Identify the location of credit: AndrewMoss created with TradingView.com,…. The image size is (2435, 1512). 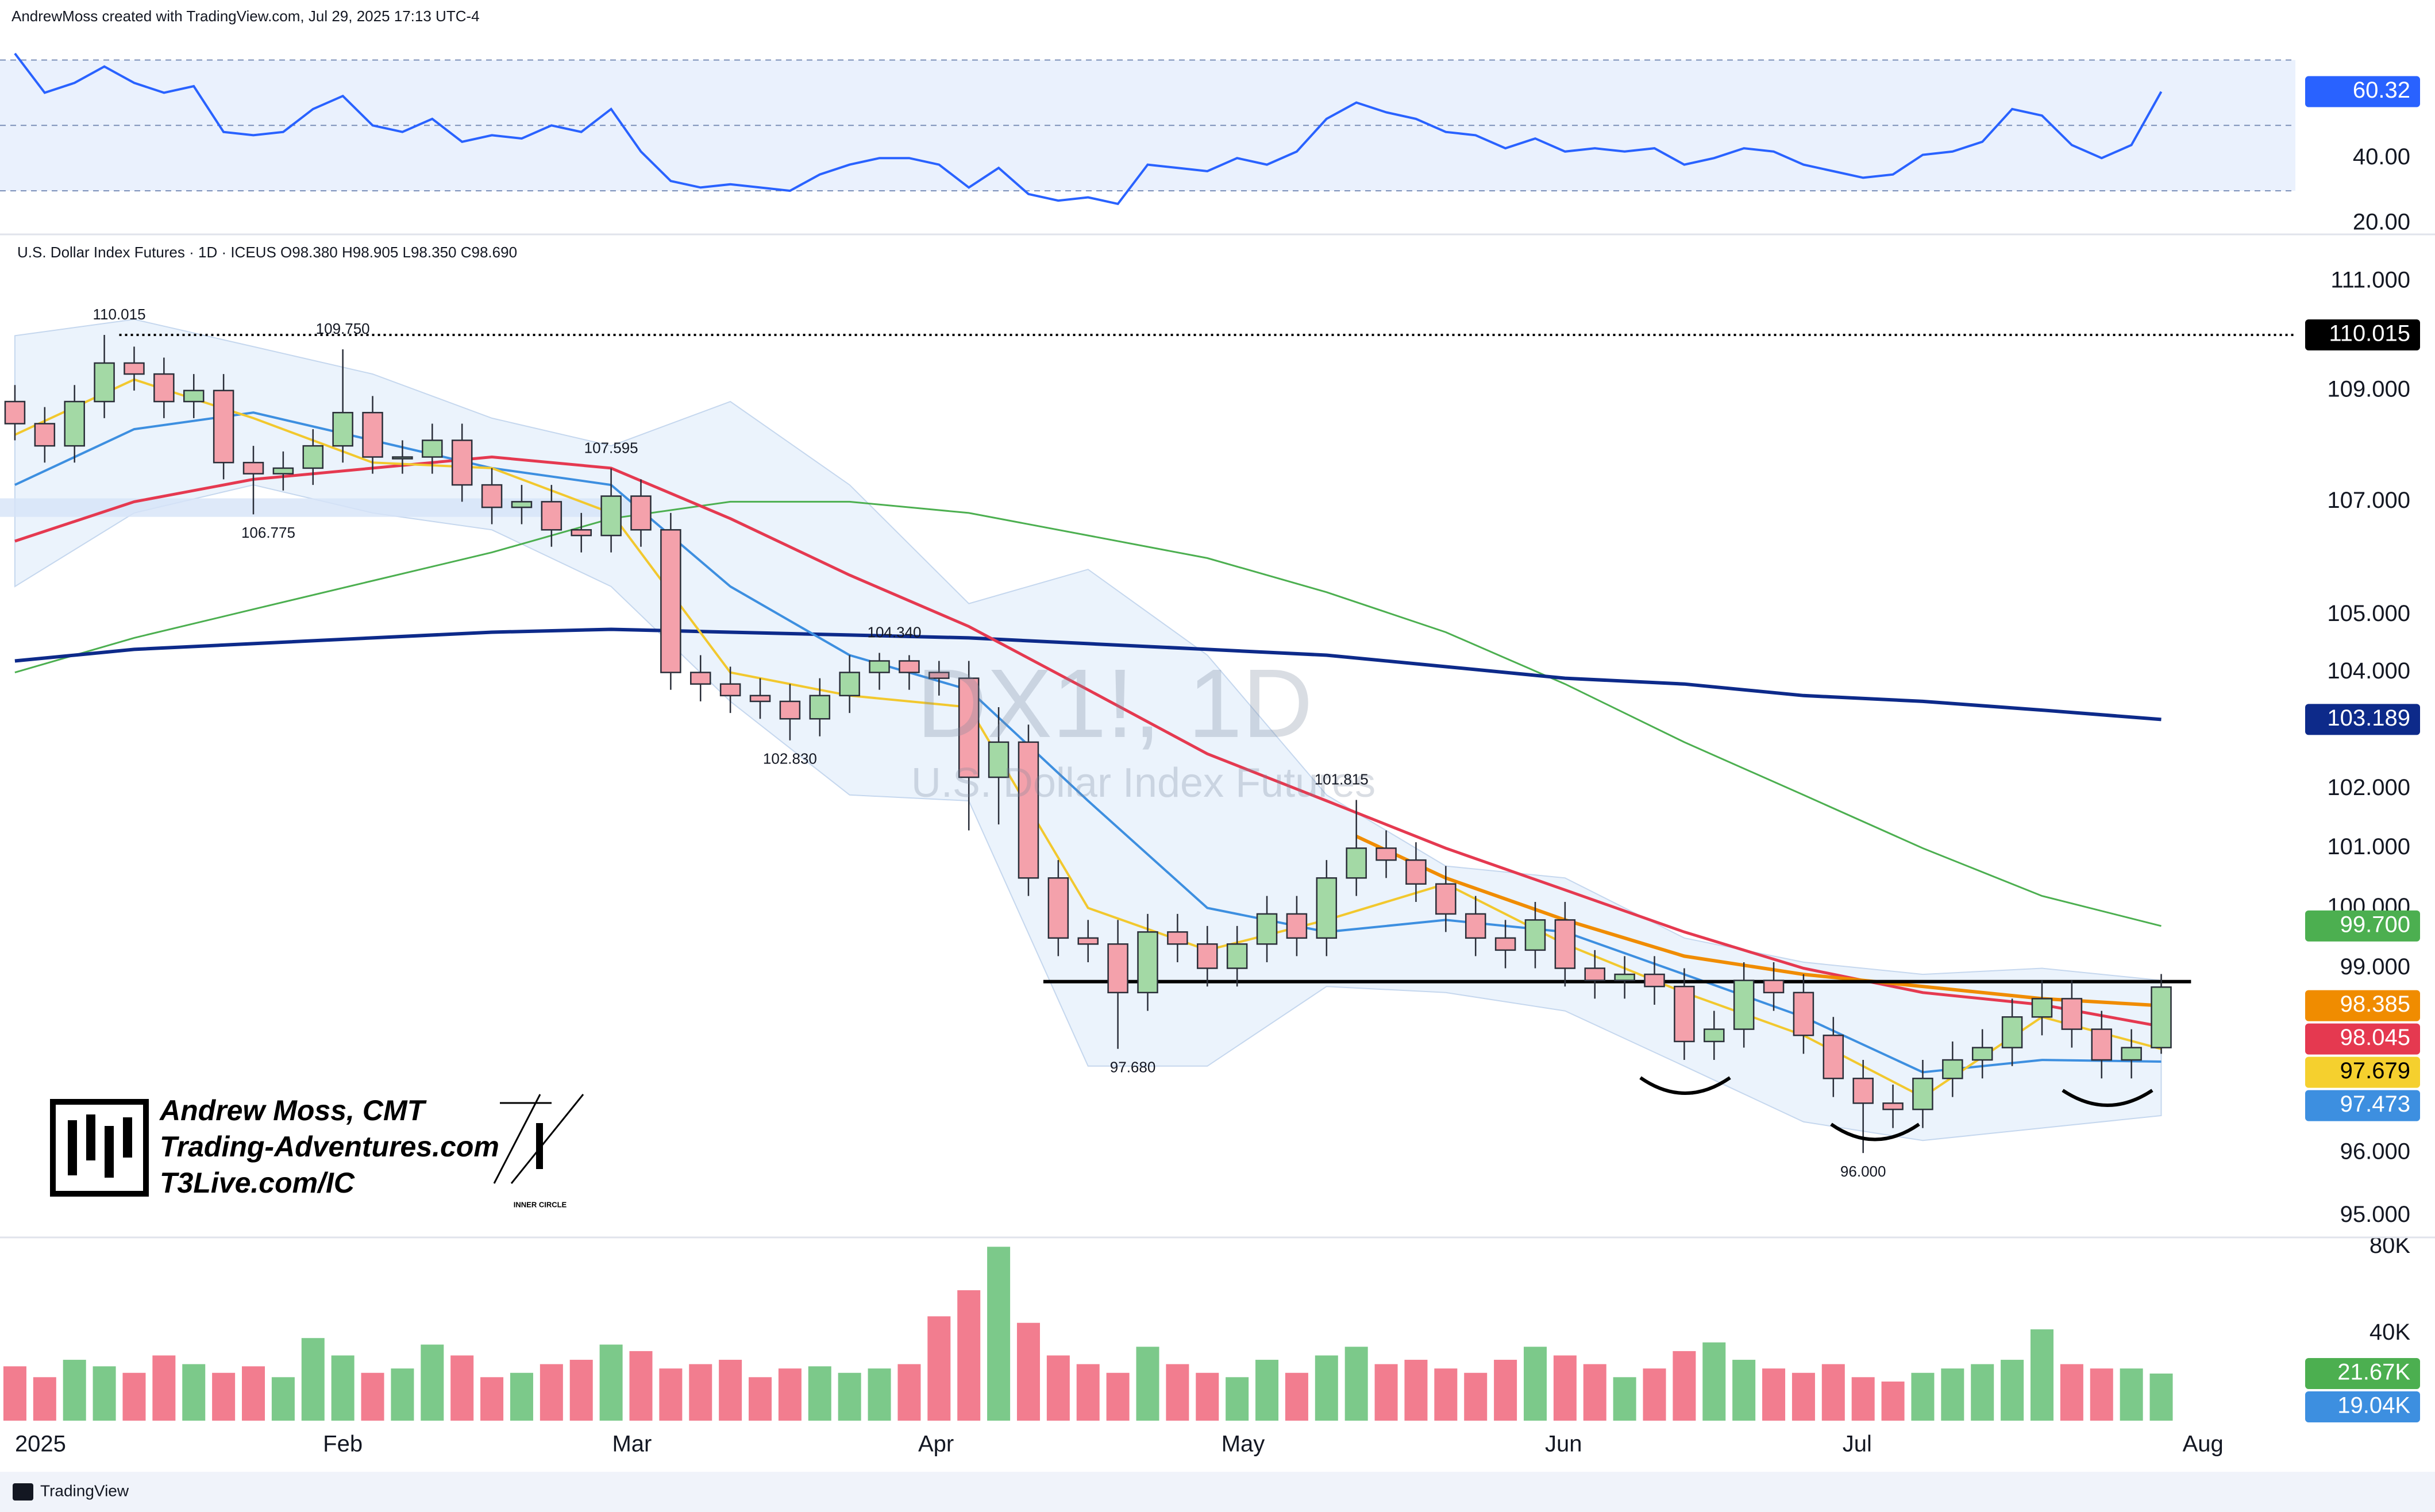
(246, 16).